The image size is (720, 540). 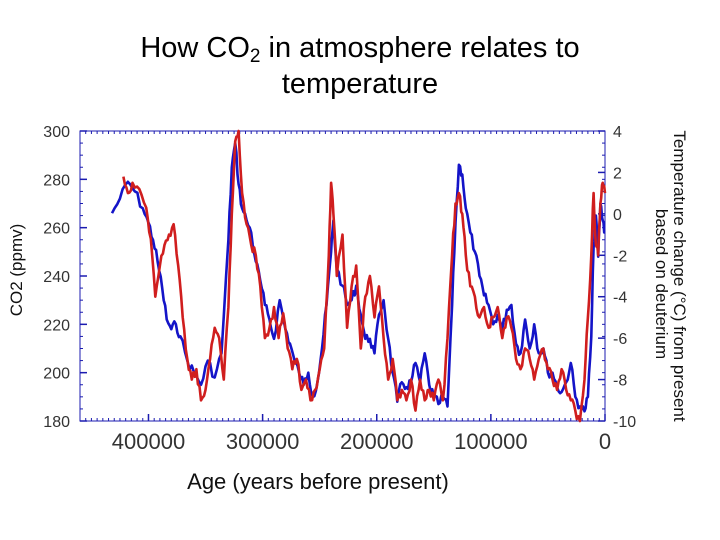 What do you see at coordinates (617, 277) in the screenshot?
I see `right-axis-ticks: 4 2 0 -2 -4 -6 -8 -10` at bounding box center [617, 277].